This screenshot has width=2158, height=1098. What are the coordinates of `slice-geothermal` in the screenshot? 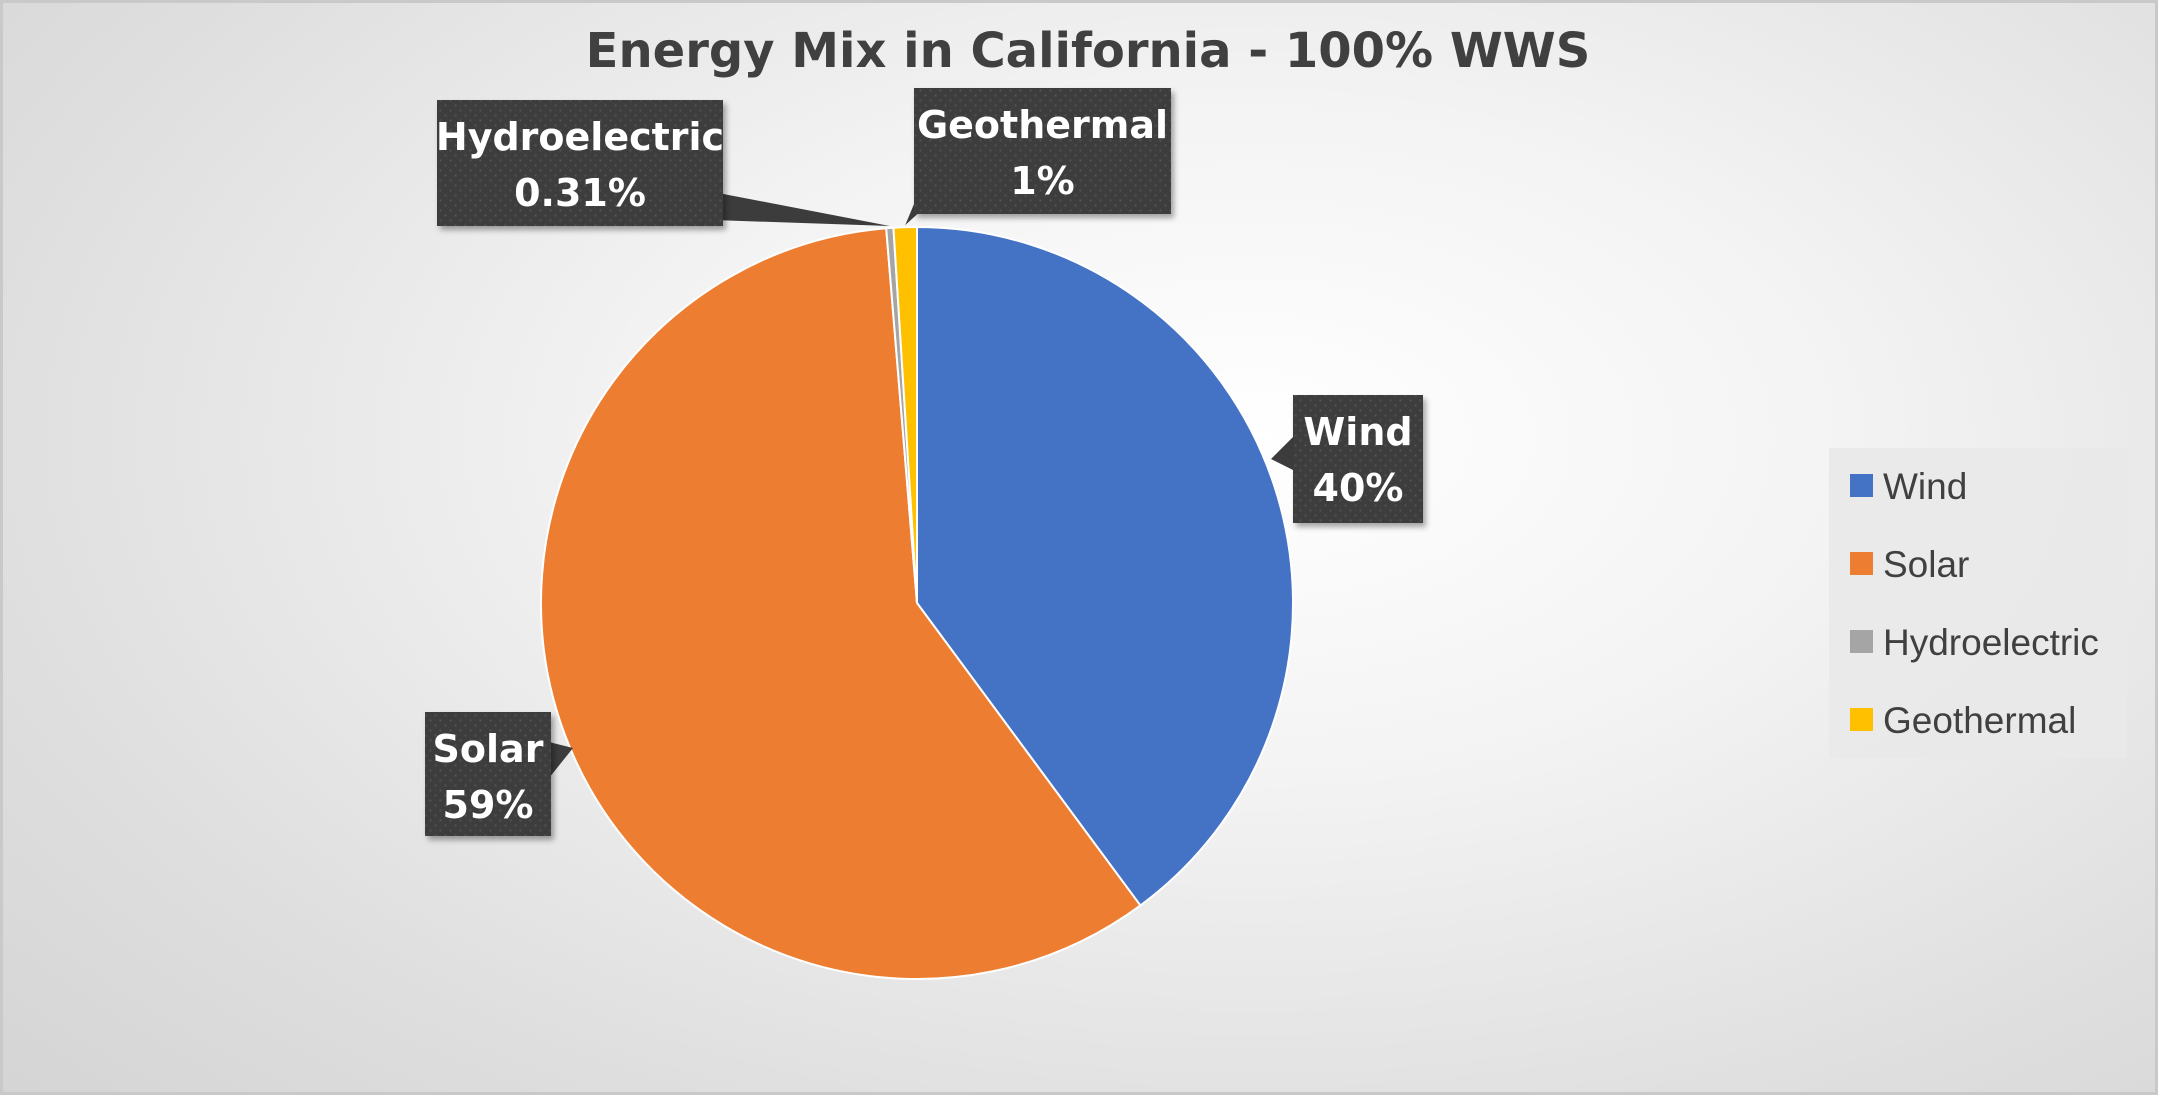 It's located at (905, 414).